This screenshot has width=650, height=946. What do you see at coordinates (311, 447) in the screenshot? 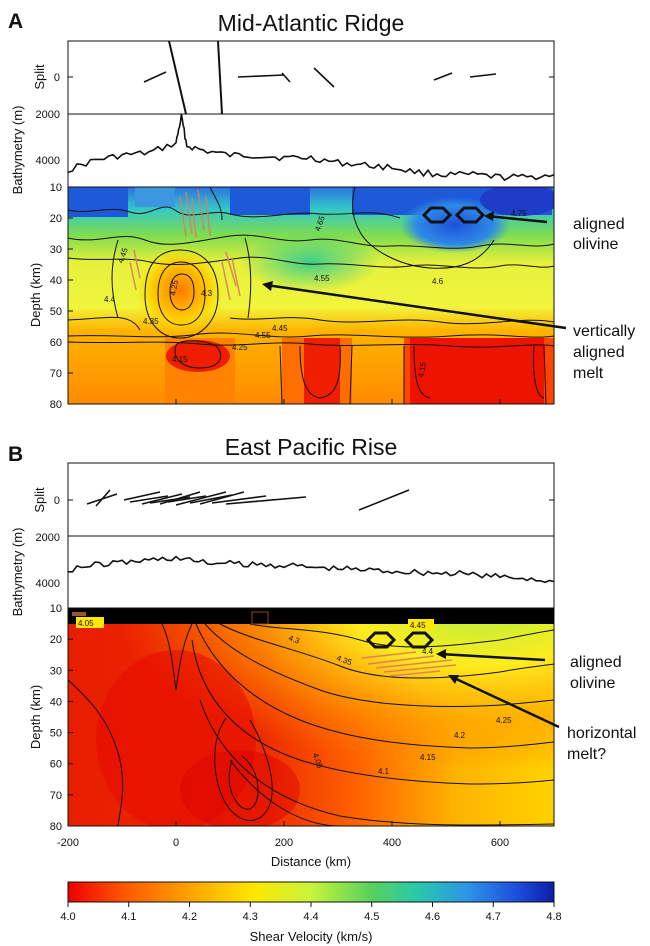
I see `panel-title: East Pacific Rise` at bounding box center [311, 447].